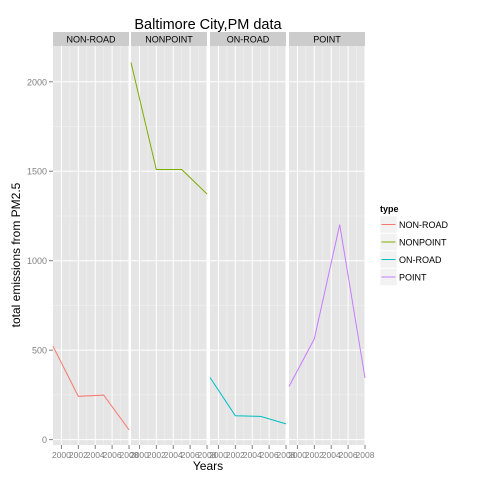  I want to click on legend-entry: NON-ROAD, so click(413, 224).